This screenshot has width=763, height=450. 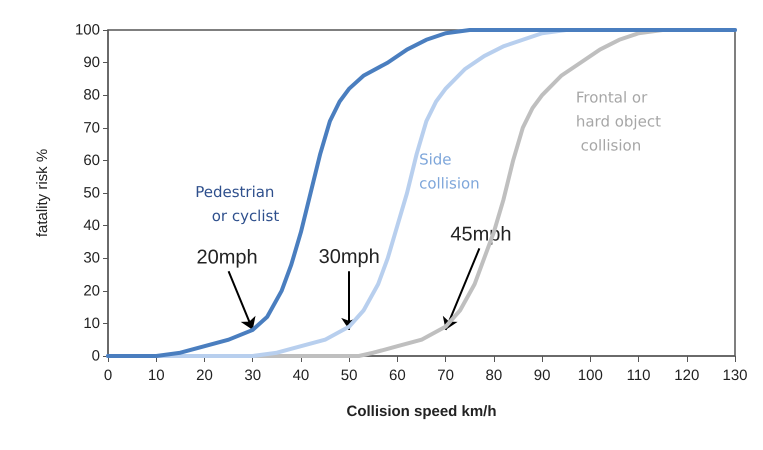 What do you see at coordinates (91, 291) in the screenshot?
I see `y-tick-label: 20` at bounding box center [91, 291].